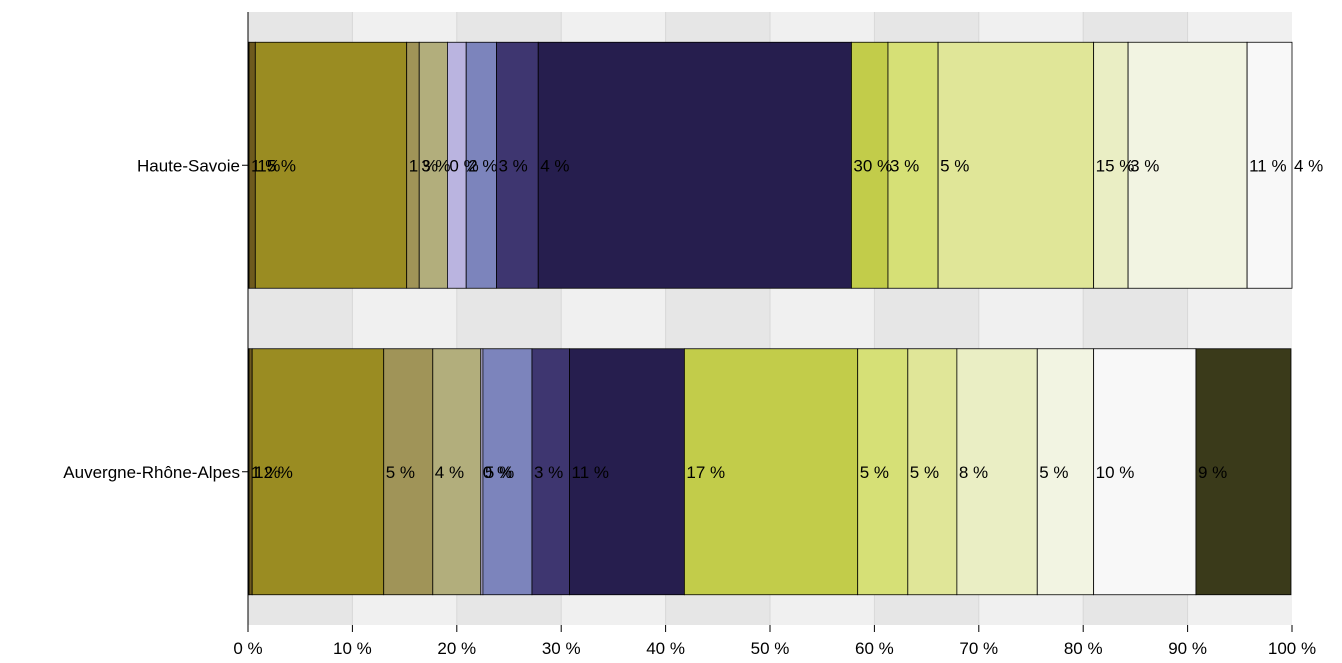 Image resolution: width=1342 pixels, height=663 pixels. Describe the element at coordinates (352, 648) in the screenshot. I see `x-tick-label: 10 %` at that location.